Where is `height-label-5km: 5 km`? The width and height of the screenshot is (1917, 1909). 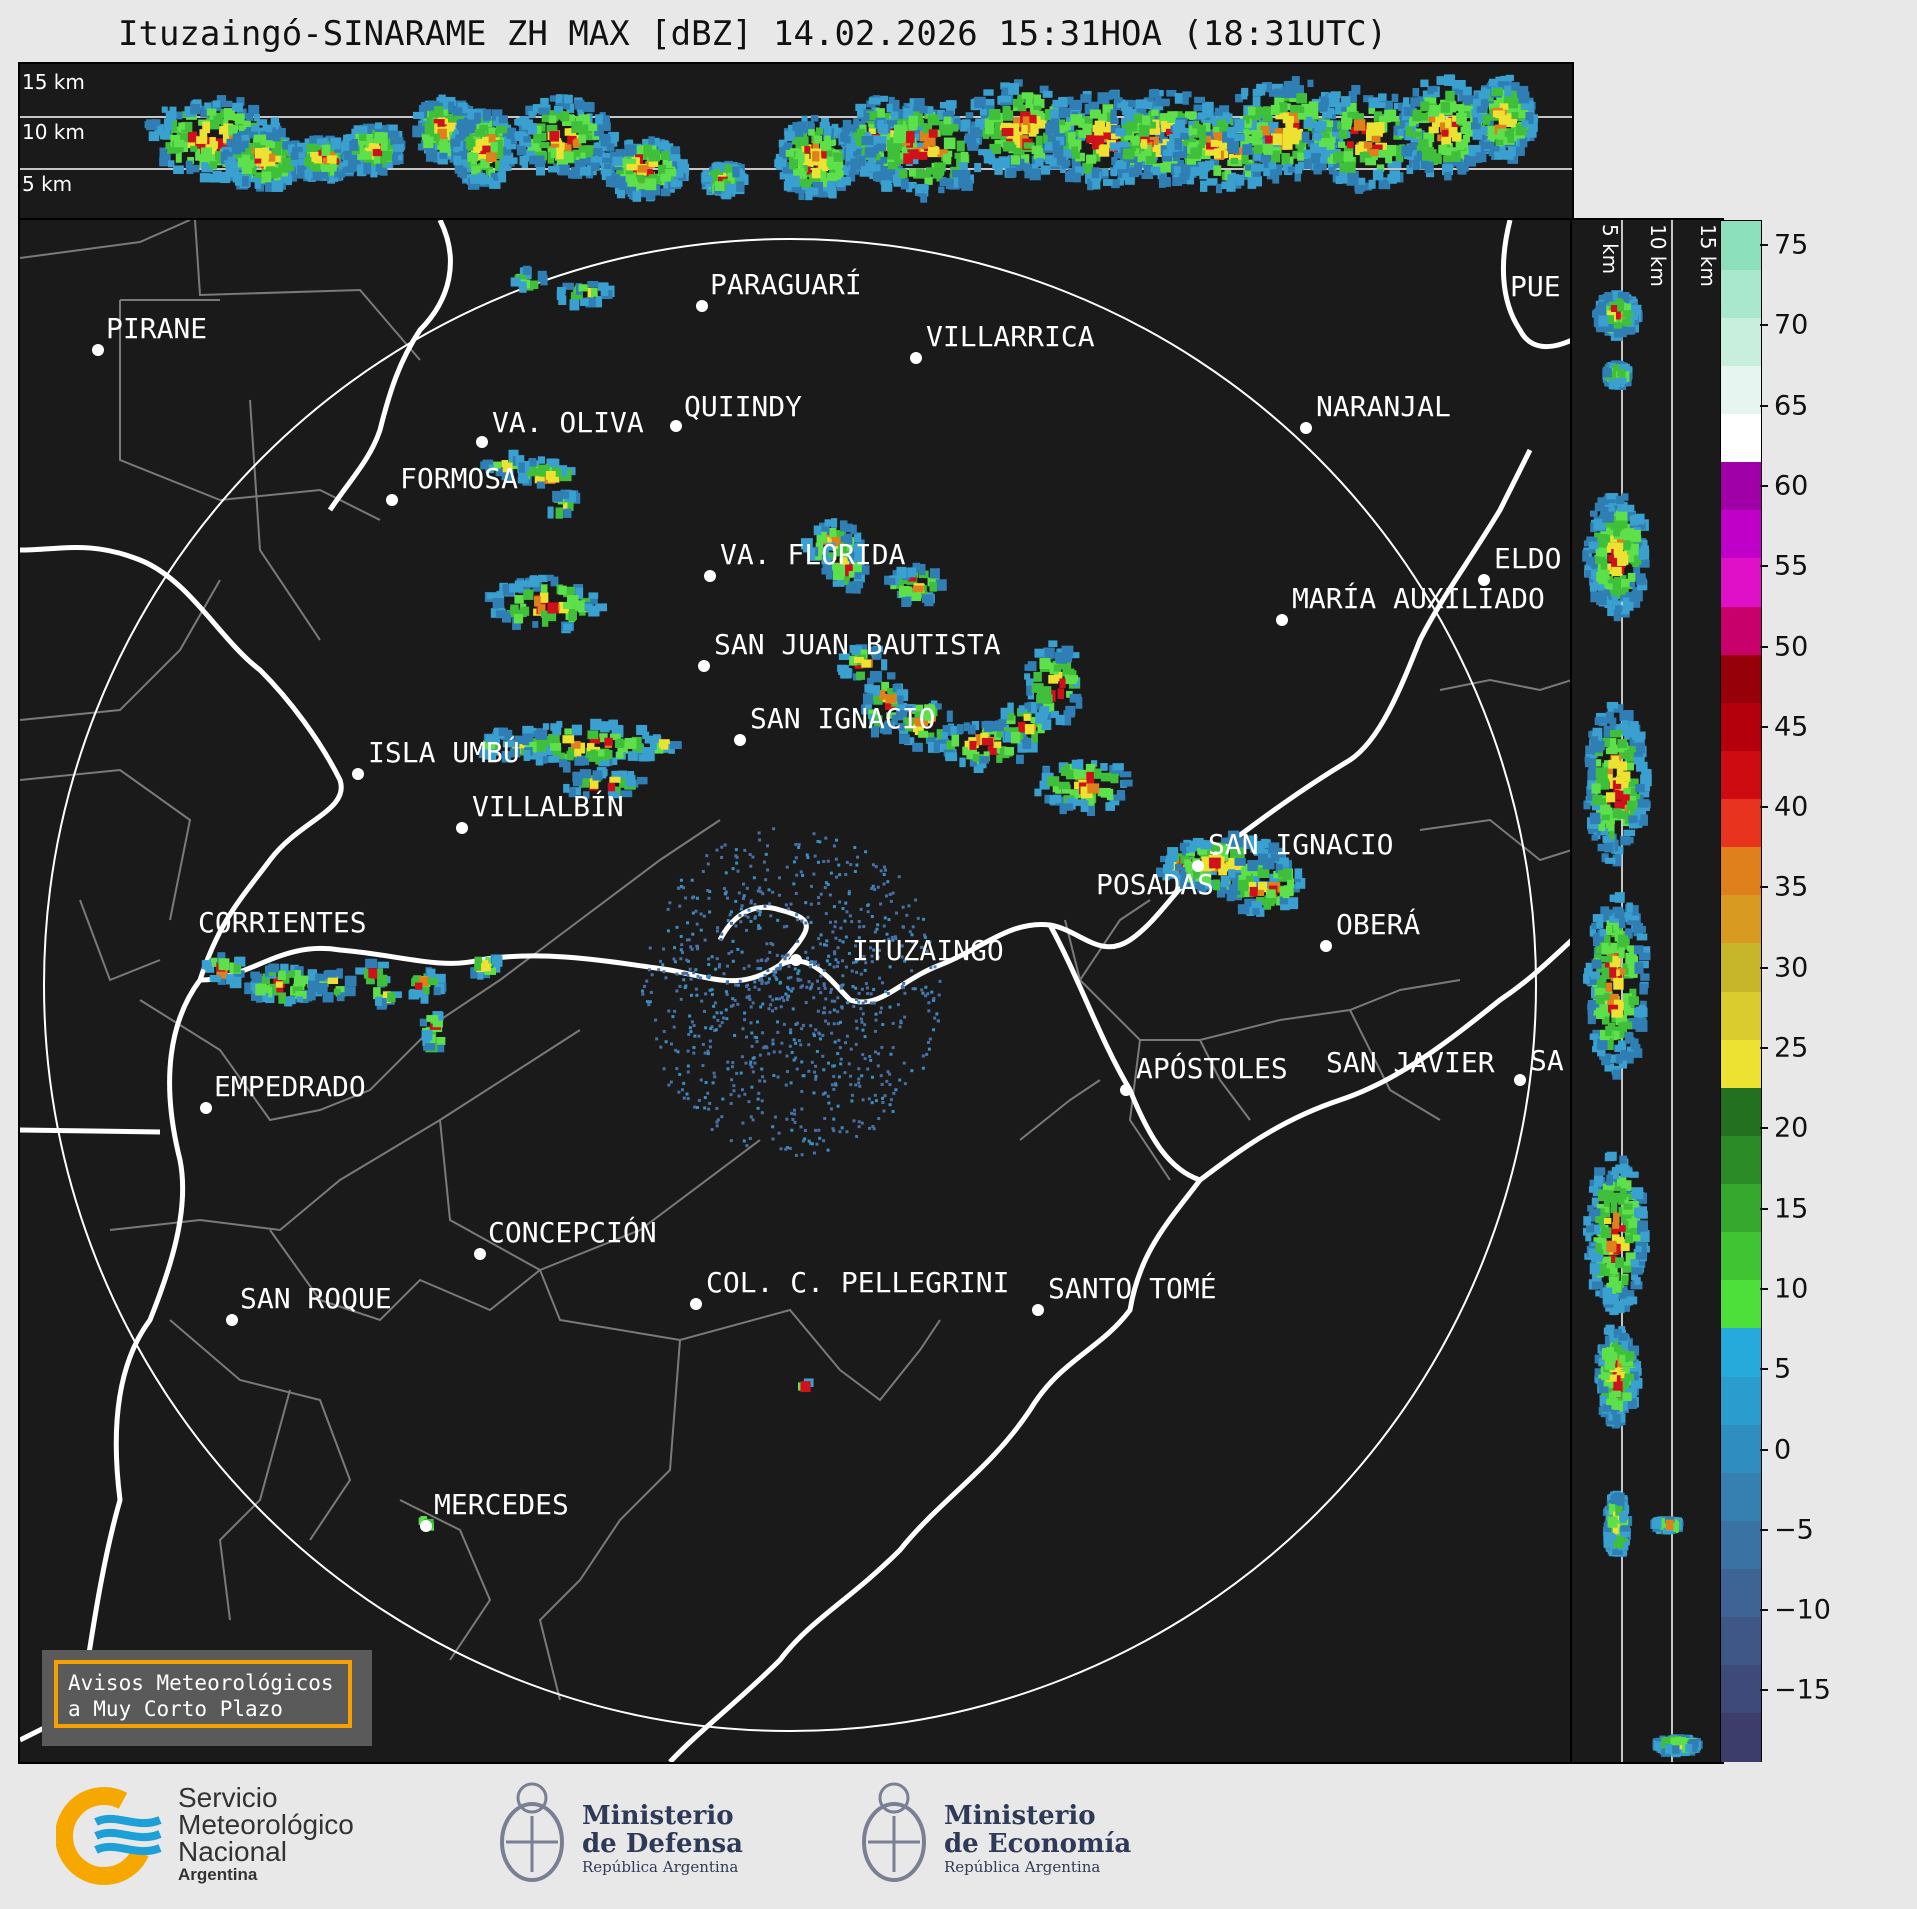
height-label-5km: 5 km is located at coordinates (47, 184).